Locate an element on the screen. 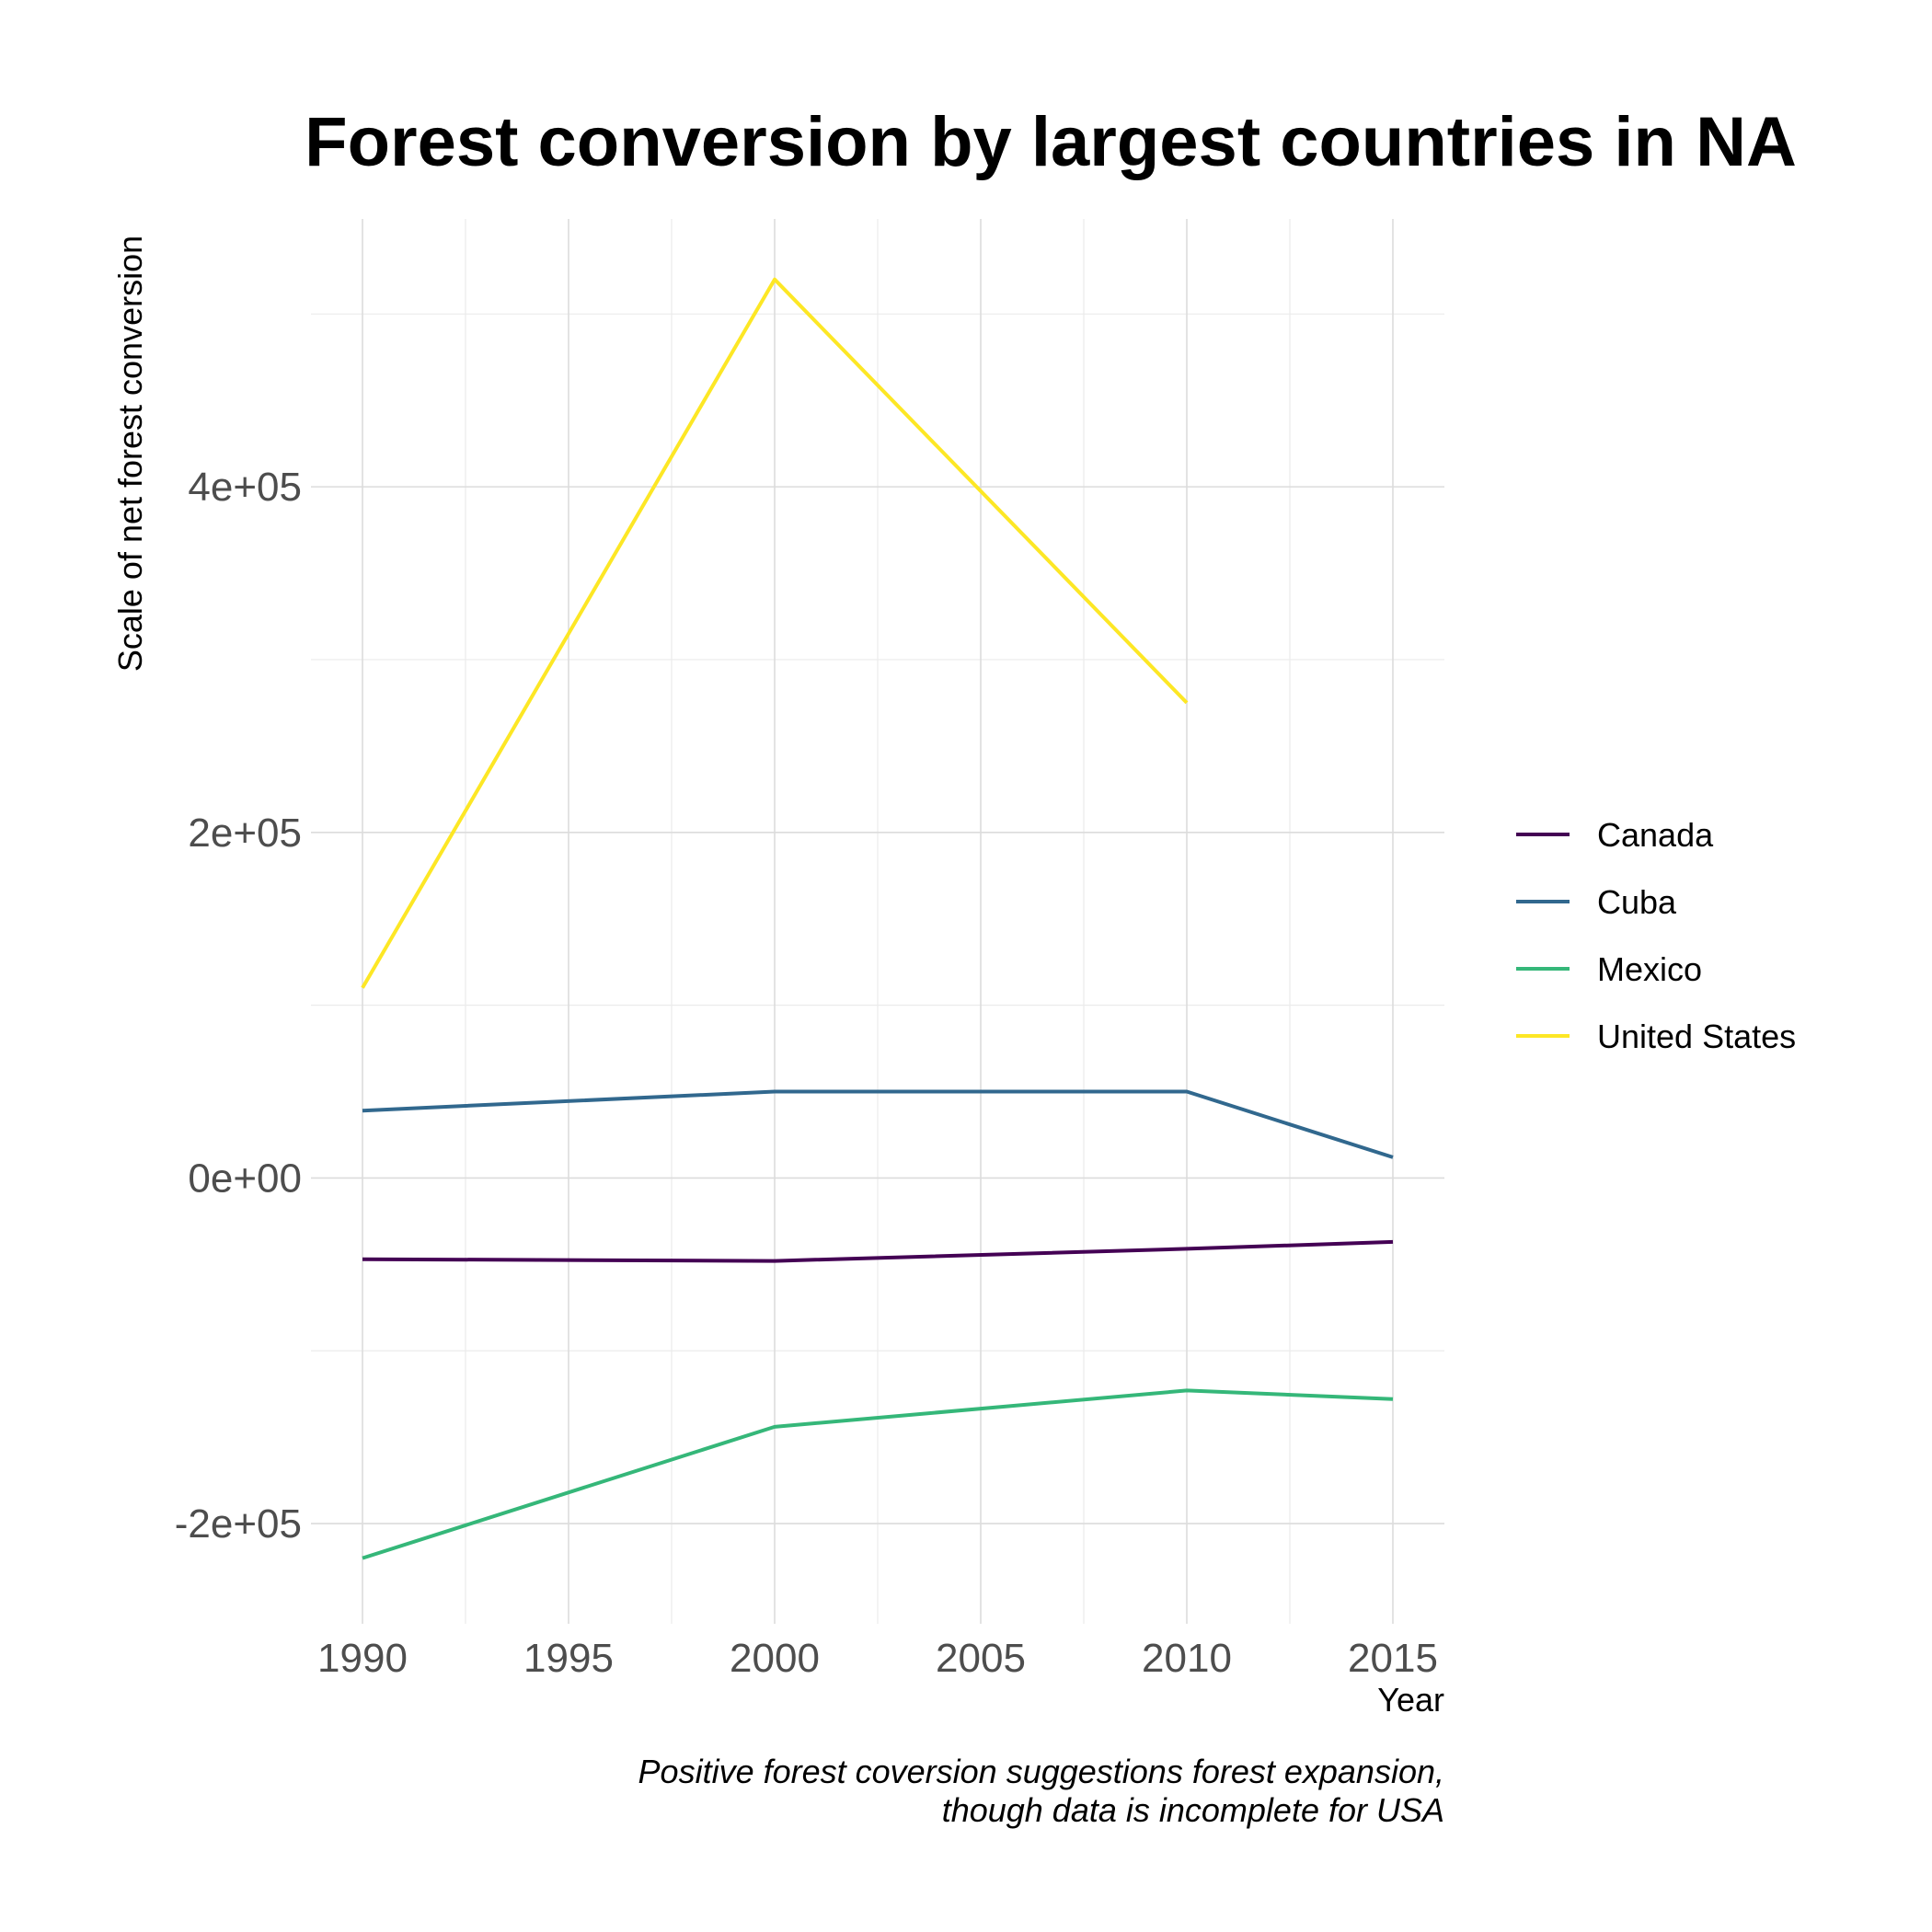 This screenshot has width=1932, height=1932. x-tick-label: 1990 is located at coordinates (362, 1658).